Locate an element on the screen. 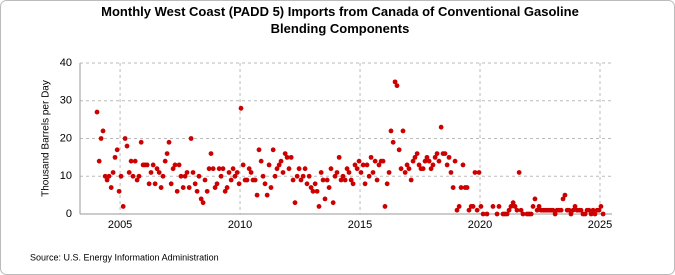  x-tick-label: 2020 is located at coordinates (480, 225).